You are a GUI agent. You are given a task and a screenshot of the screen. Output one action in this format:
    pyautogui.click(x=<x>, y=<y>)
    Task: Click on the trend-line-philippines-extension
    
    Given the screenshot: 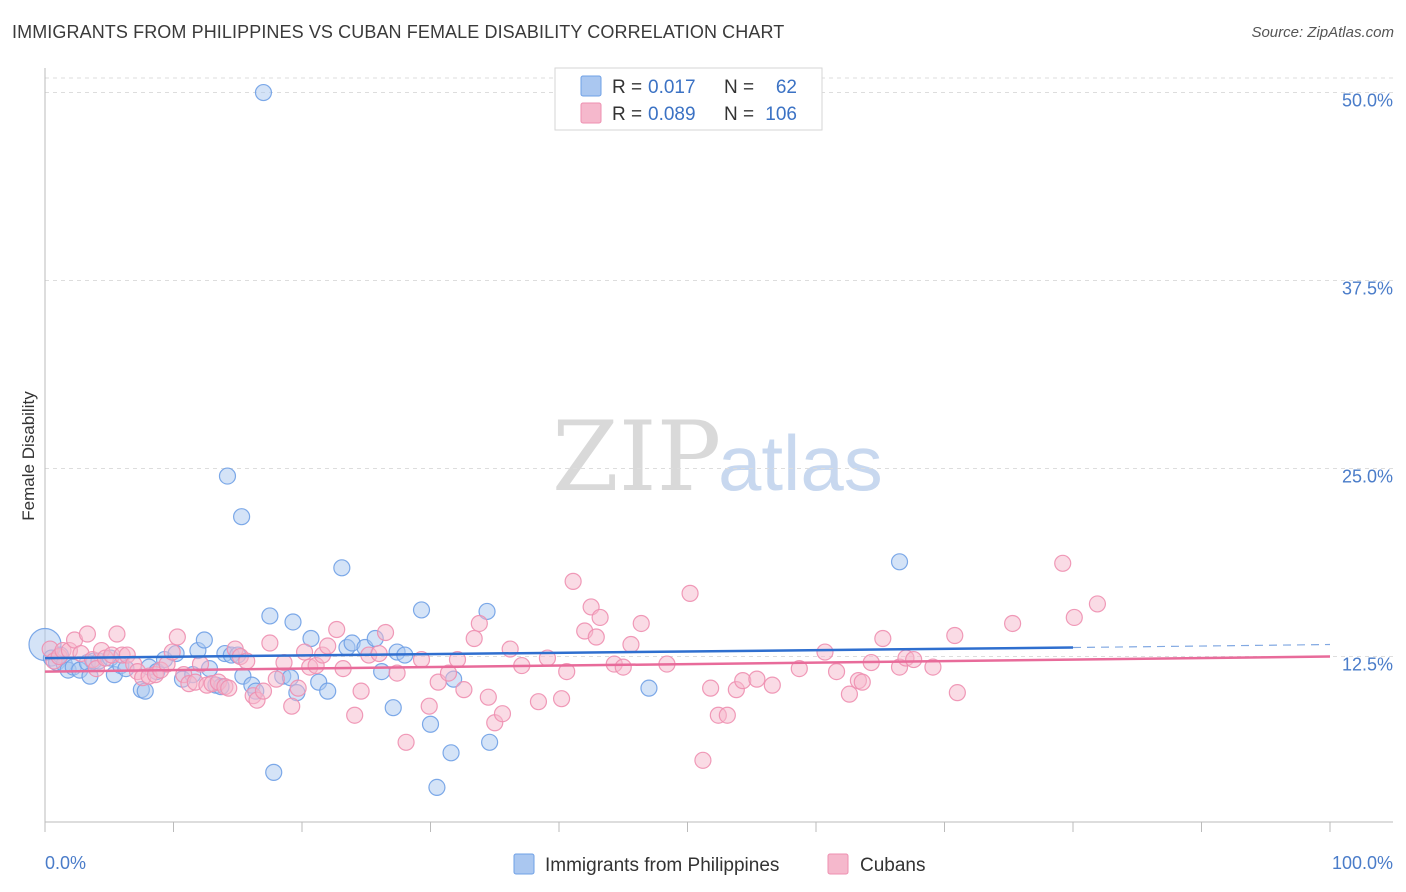 What is the action you would take?
    pyautogui.click(x=1201, y=646)
    